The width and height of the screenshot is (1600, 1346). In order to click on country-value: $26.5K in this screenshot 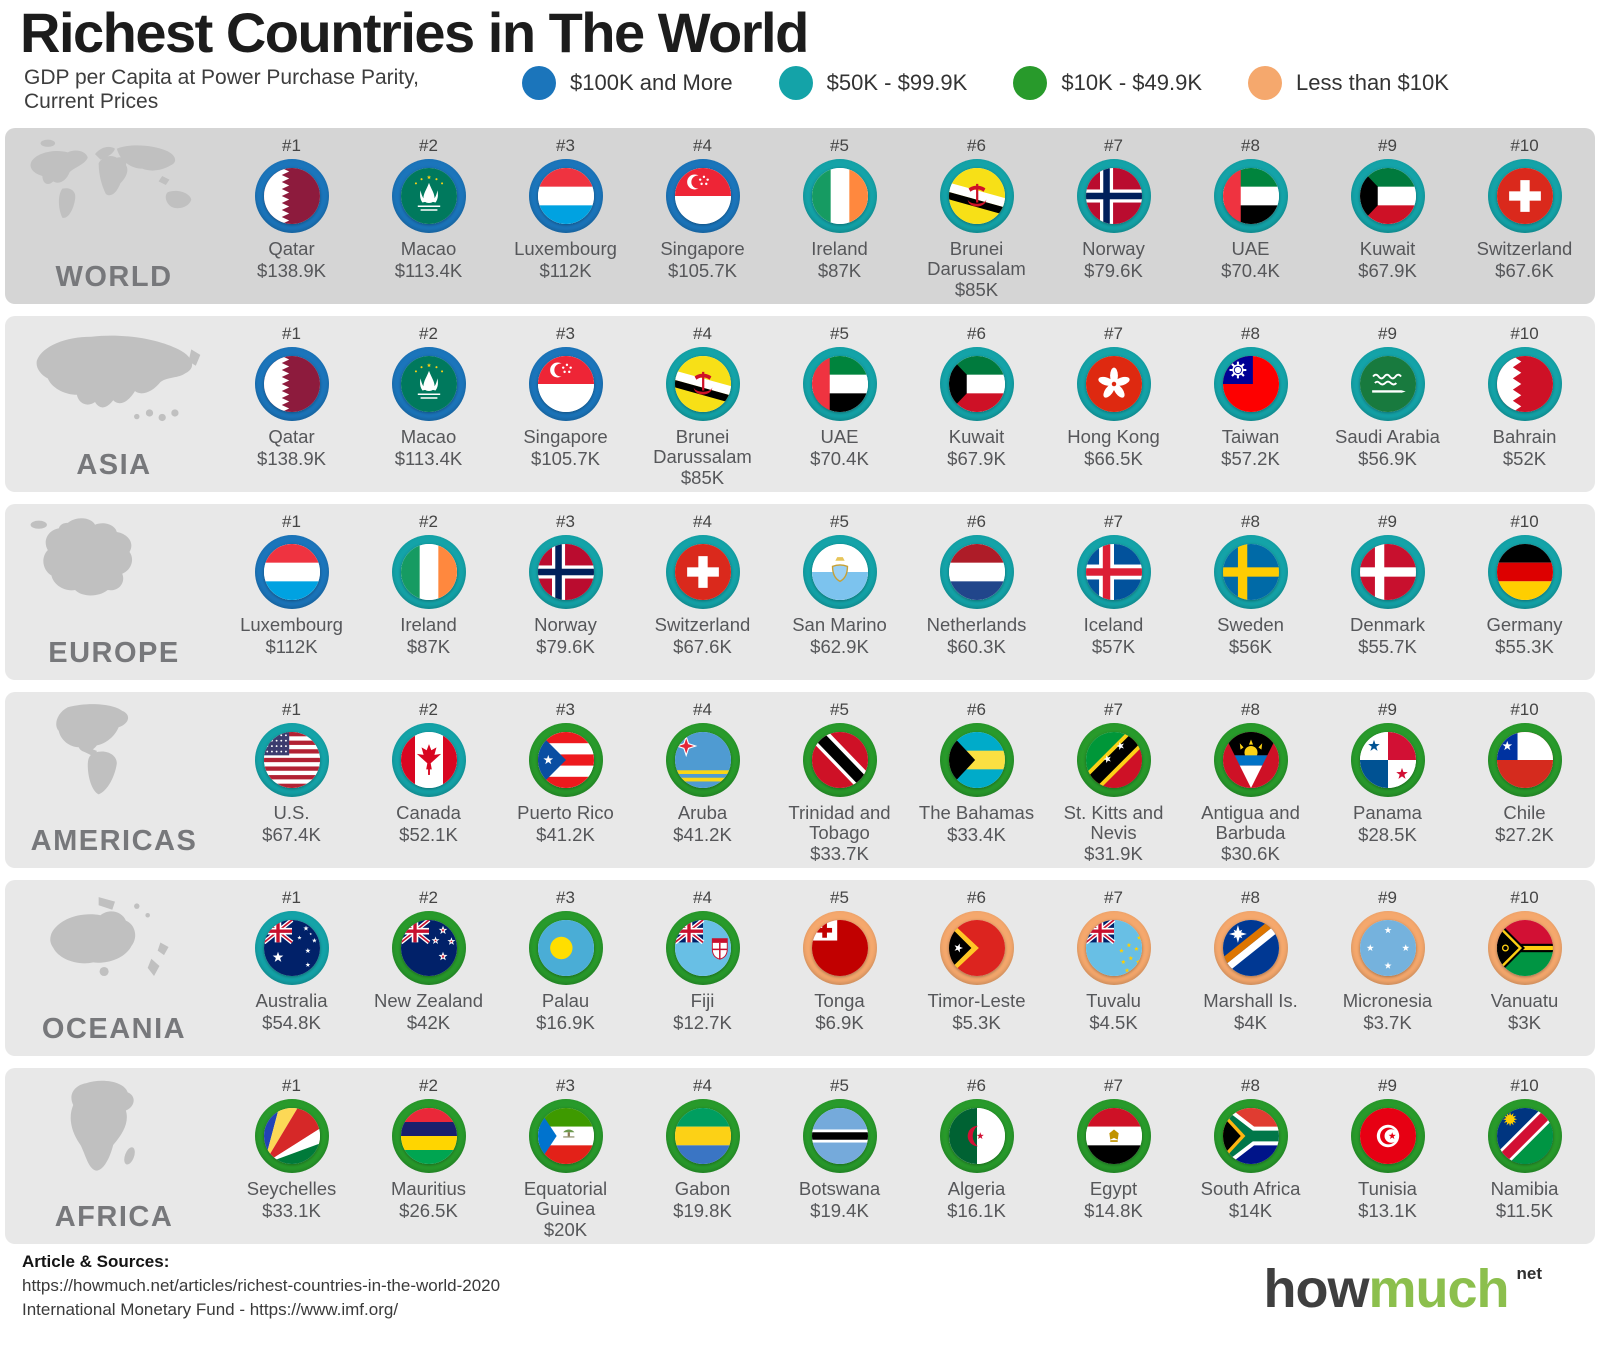, I will do `click(428, 1210)`.